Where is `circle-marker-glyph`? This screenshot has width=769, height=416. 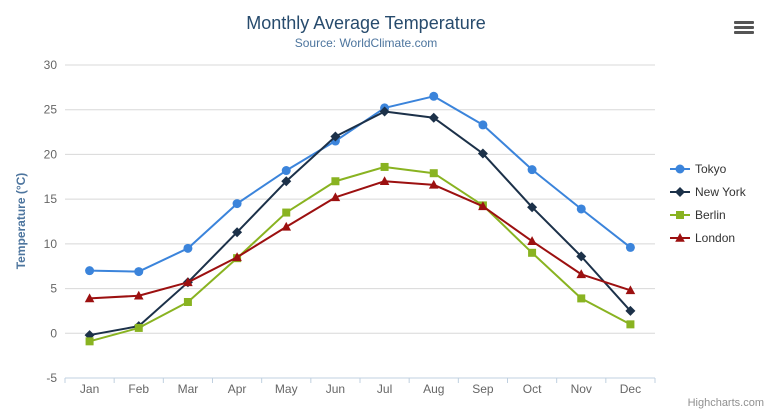
circle-marker-glyph is located at coordinates (680, 168).